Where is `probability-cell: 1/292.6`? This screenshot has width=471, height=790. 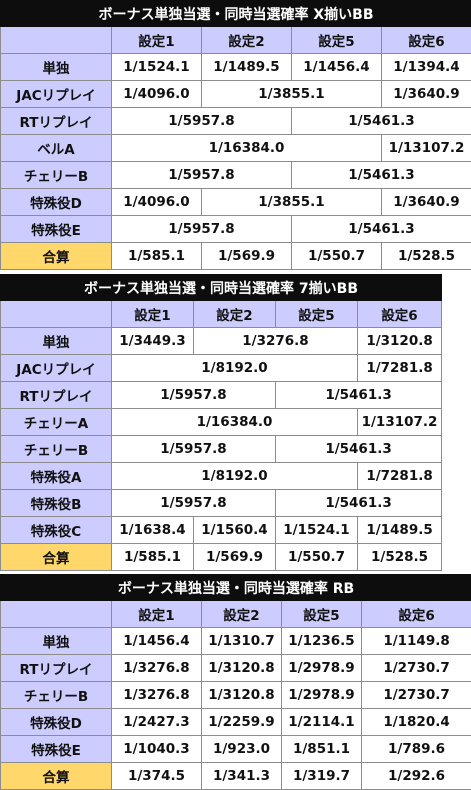
probability-cell: 1/292.6 is located at coordinates (416, 776).